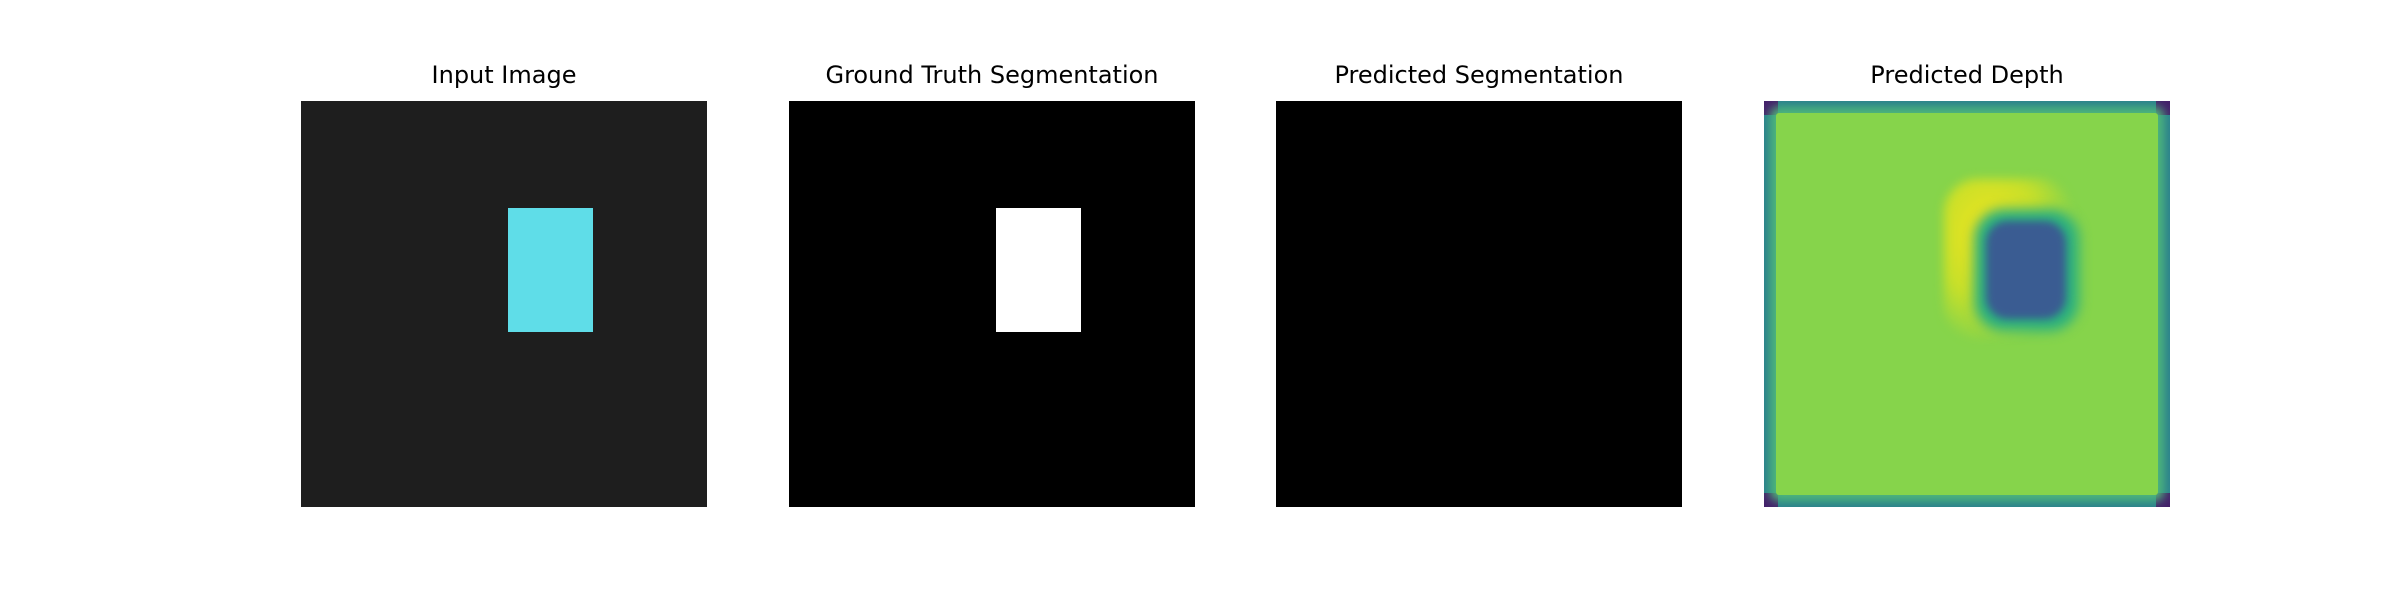  What do you see at coordinates (550, 270) in the screenshot?
I see `cyan-rectangle-object` at bounding box center [550, 270].